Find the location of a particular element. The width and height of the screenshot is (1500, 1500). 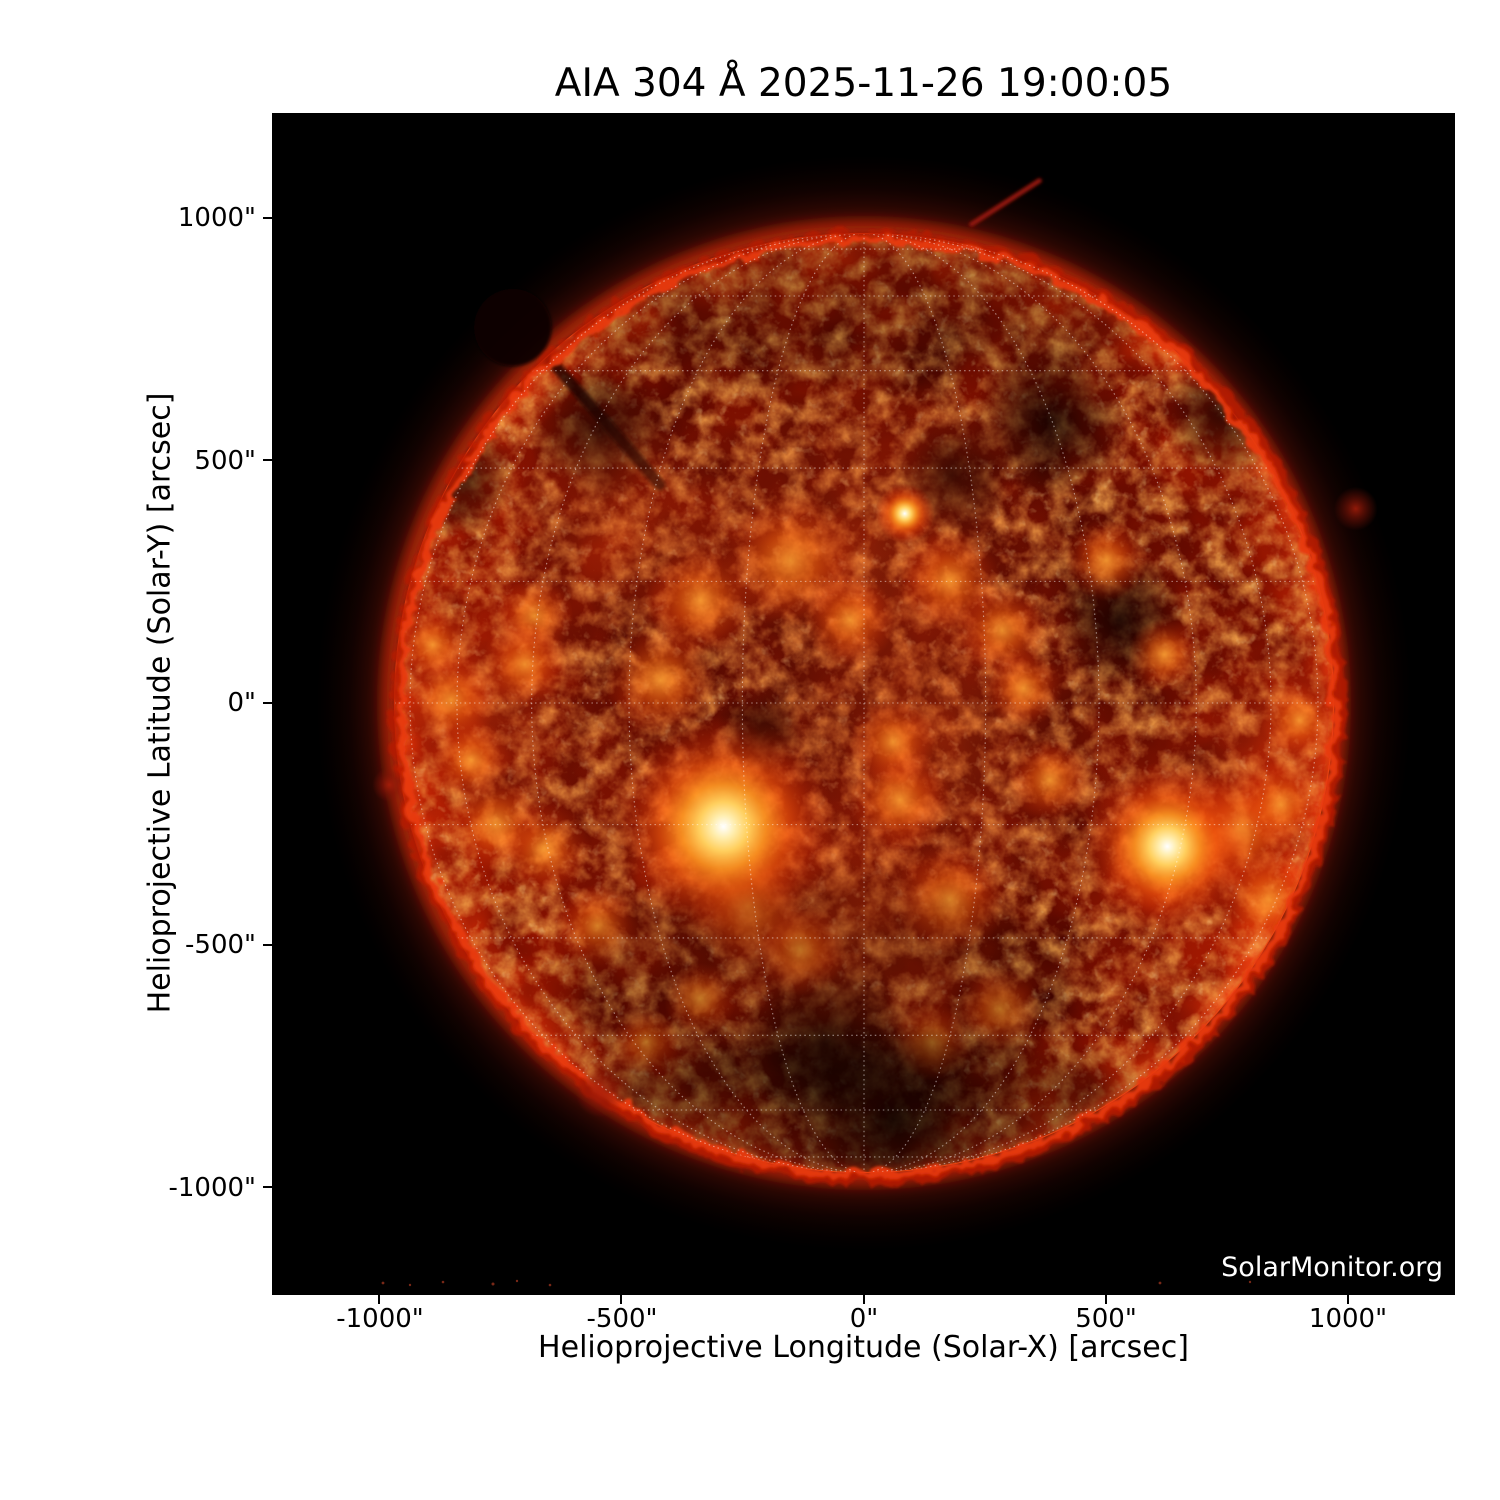

y-tick-label: 500" is located at coordinates (225, 461).